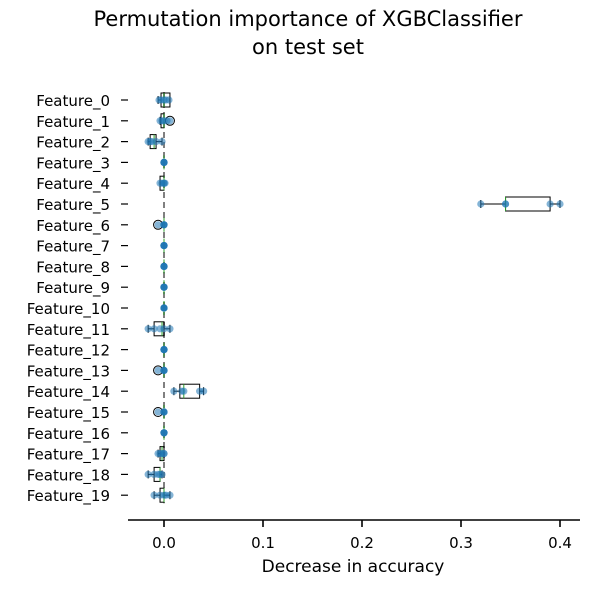 This screenshot has height=590, width=610. I want to click on y-tick-label: Feature_15, so click(68, 413).